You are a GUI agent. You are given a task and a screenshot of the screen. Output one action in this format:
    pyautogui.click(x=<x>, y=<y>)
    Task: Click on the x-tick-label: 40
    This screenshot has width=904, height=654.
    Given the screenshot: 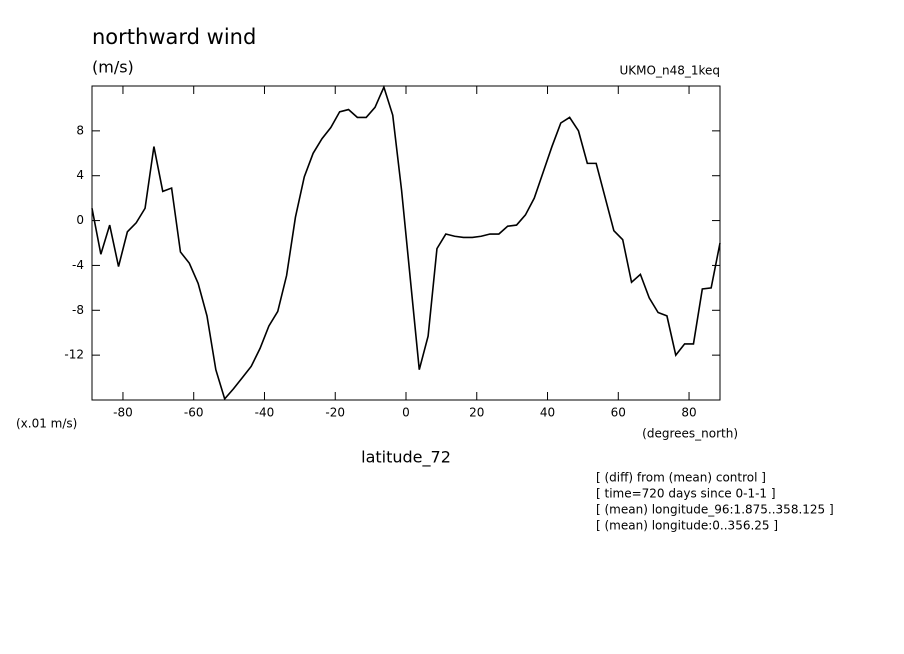 What is the action you would take?
    pyautogui.click(x=547, y=413)
    